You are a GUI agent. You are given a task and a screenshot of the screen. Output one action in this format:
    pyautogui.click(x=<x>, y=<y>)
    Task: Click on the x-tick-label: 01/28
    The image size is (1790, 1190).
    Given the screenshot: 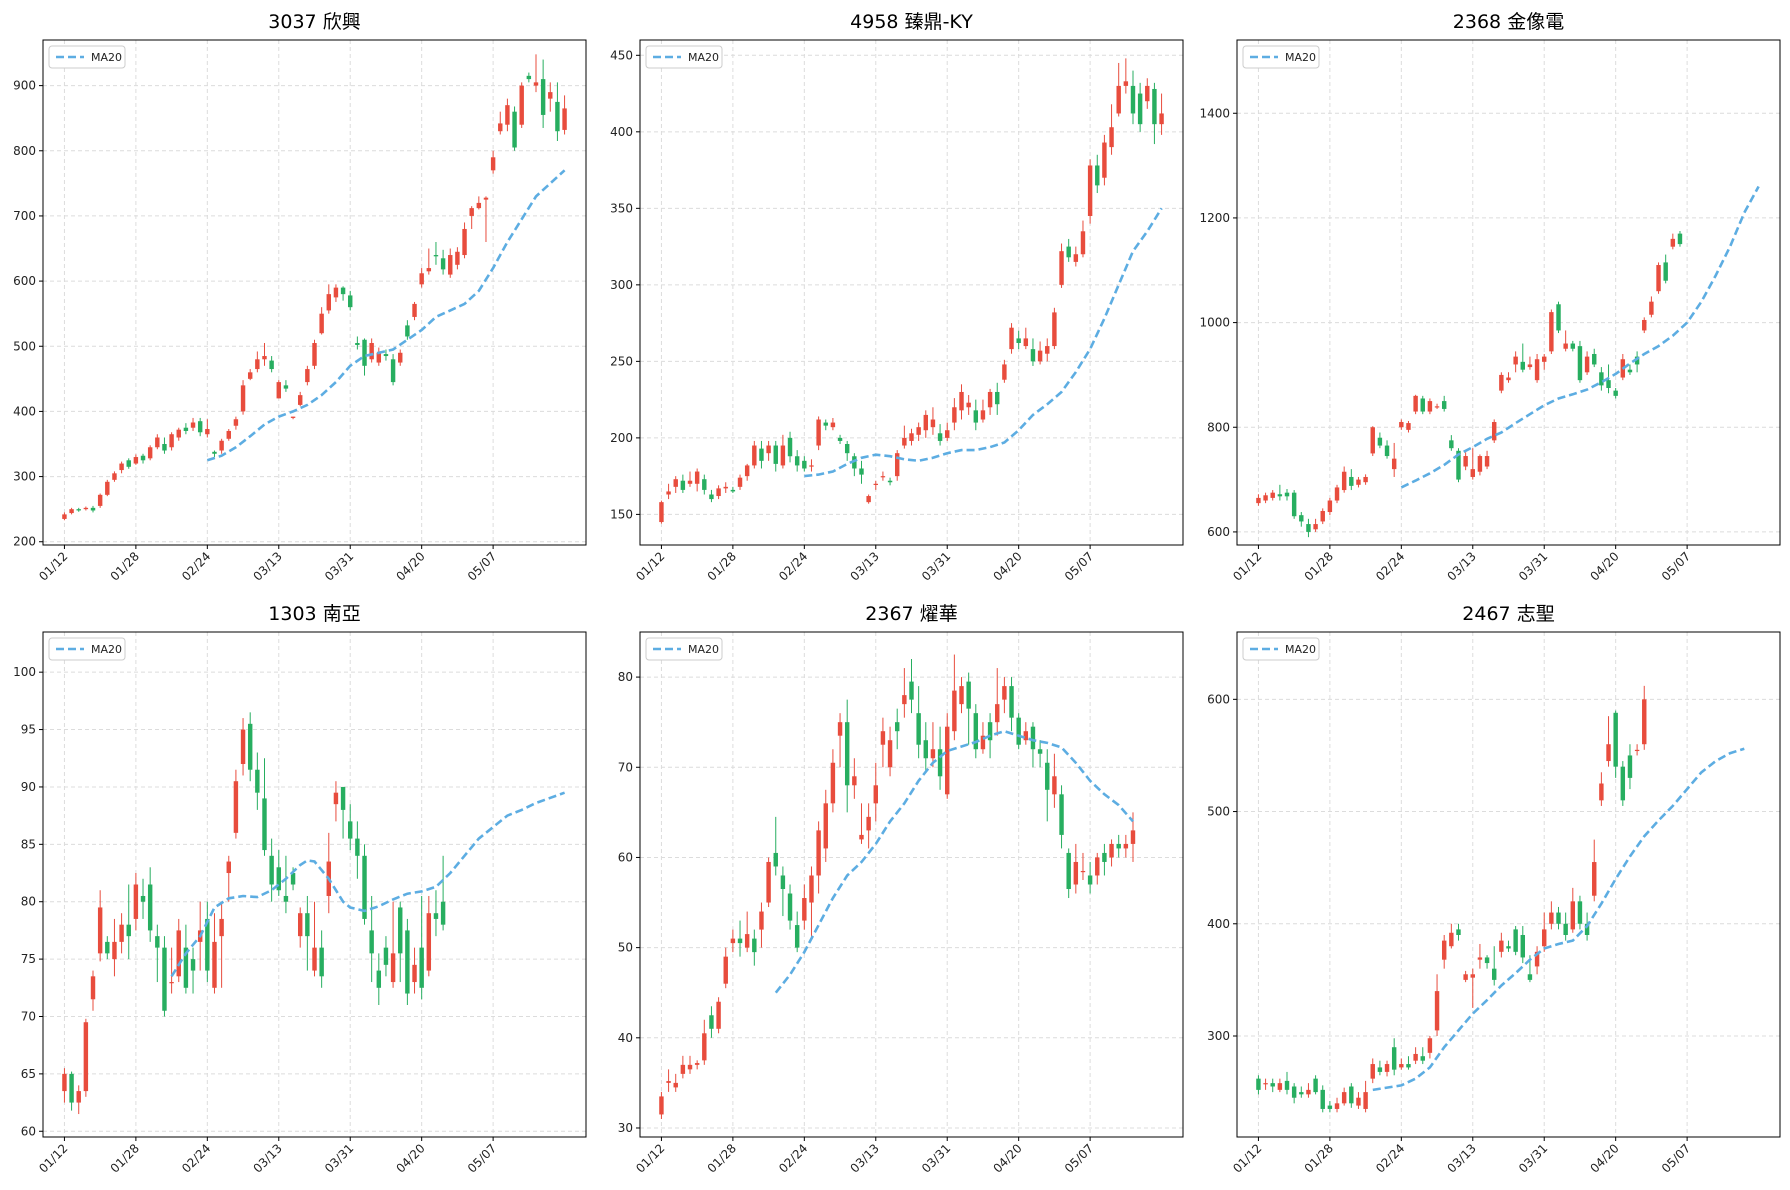 What is the action you would take?
    pyautogui.click(x=1319, y=566)
    